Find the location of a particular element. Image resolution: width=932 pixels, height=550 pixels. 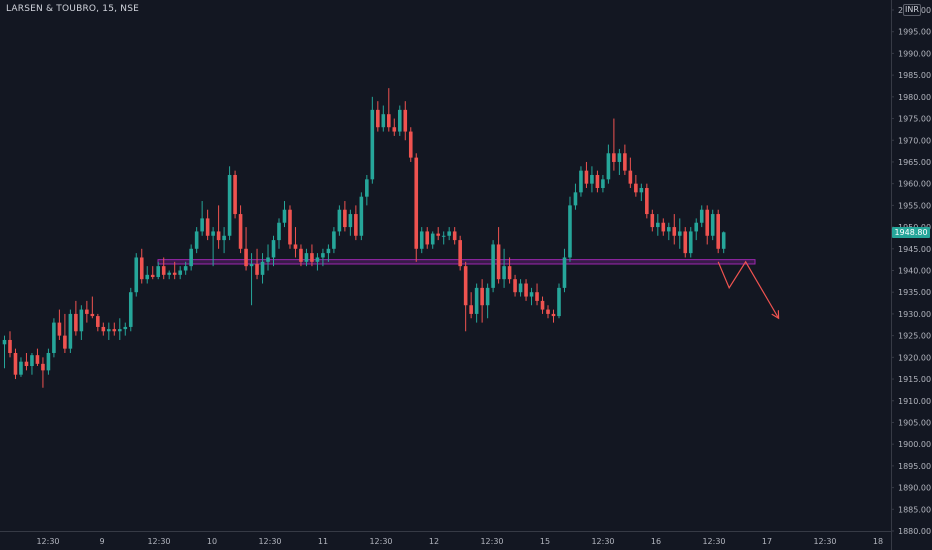

price-tick-label: 1960.00 is located at coordinates (914, 184).